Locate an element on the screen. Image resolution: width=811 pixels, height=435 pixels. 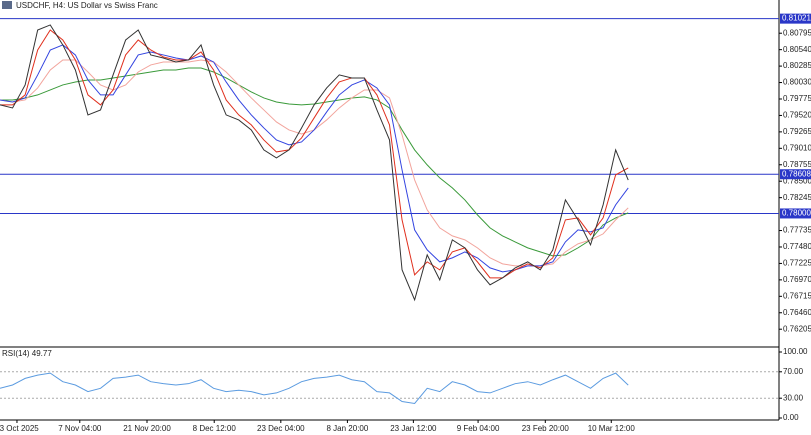
y-tick-label: 0.79010 is located at coordinates (797, 147).